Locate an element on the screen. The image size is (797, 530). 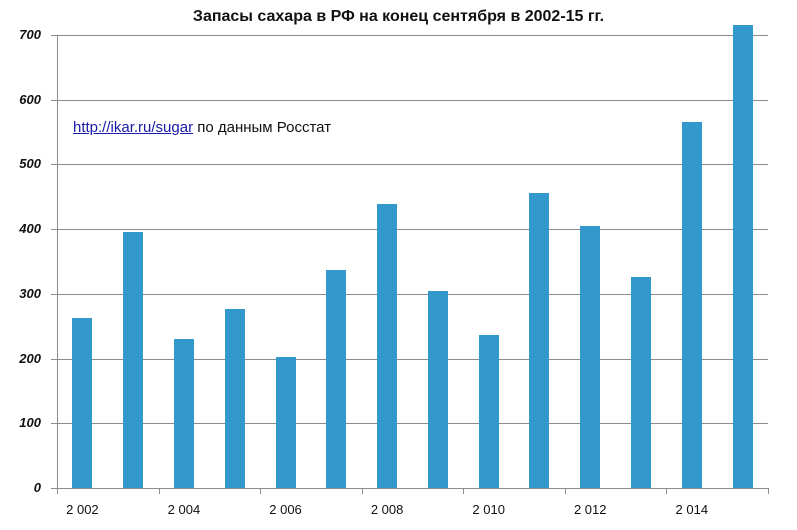
x-axis-line is located at coordinates (412, 488).